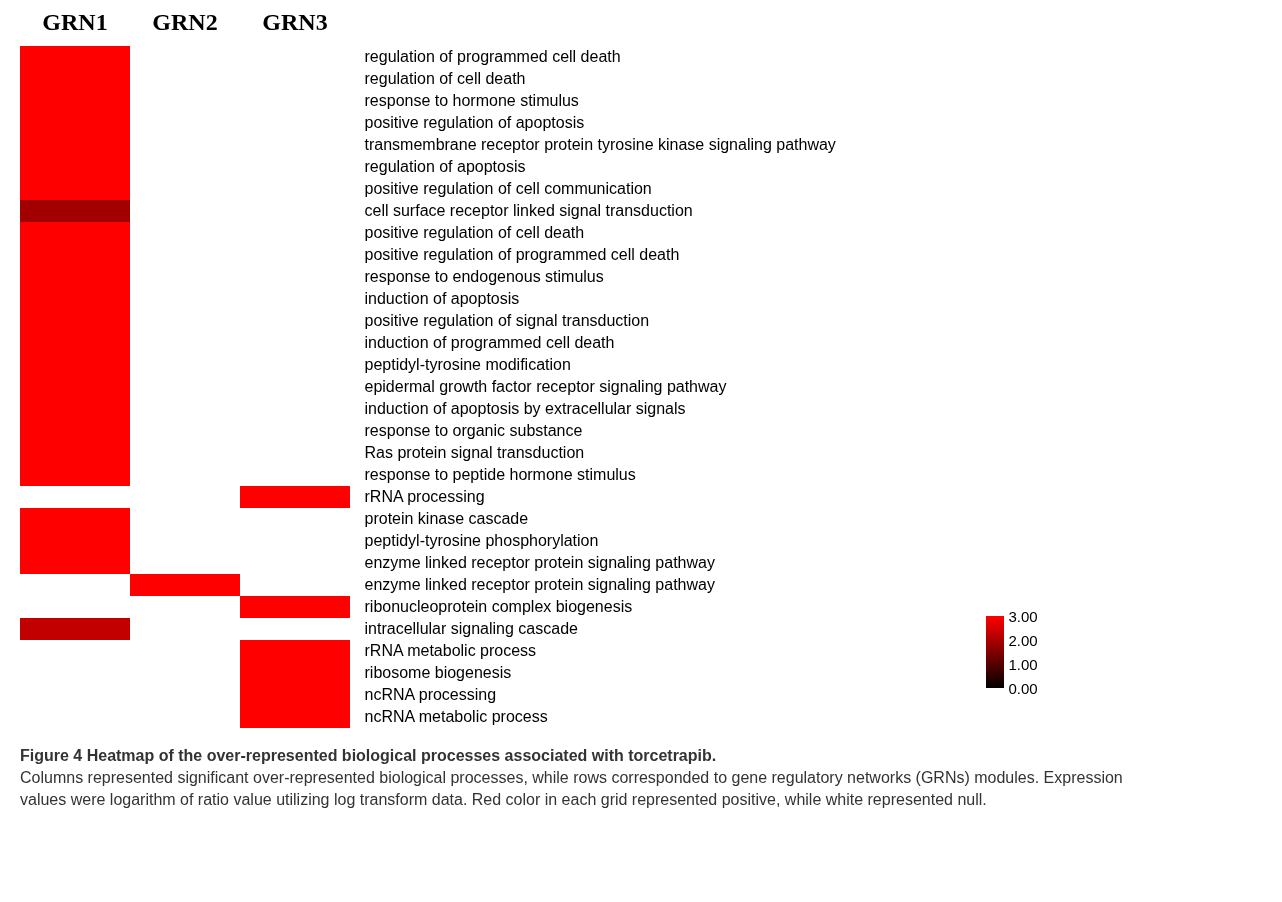 The width and height of the screenshot is (1282, 902). Describe the element at coordinates (474, 122) in the screenshot. I see `y-tick-label: positive regulation of apoptosis` at that location.